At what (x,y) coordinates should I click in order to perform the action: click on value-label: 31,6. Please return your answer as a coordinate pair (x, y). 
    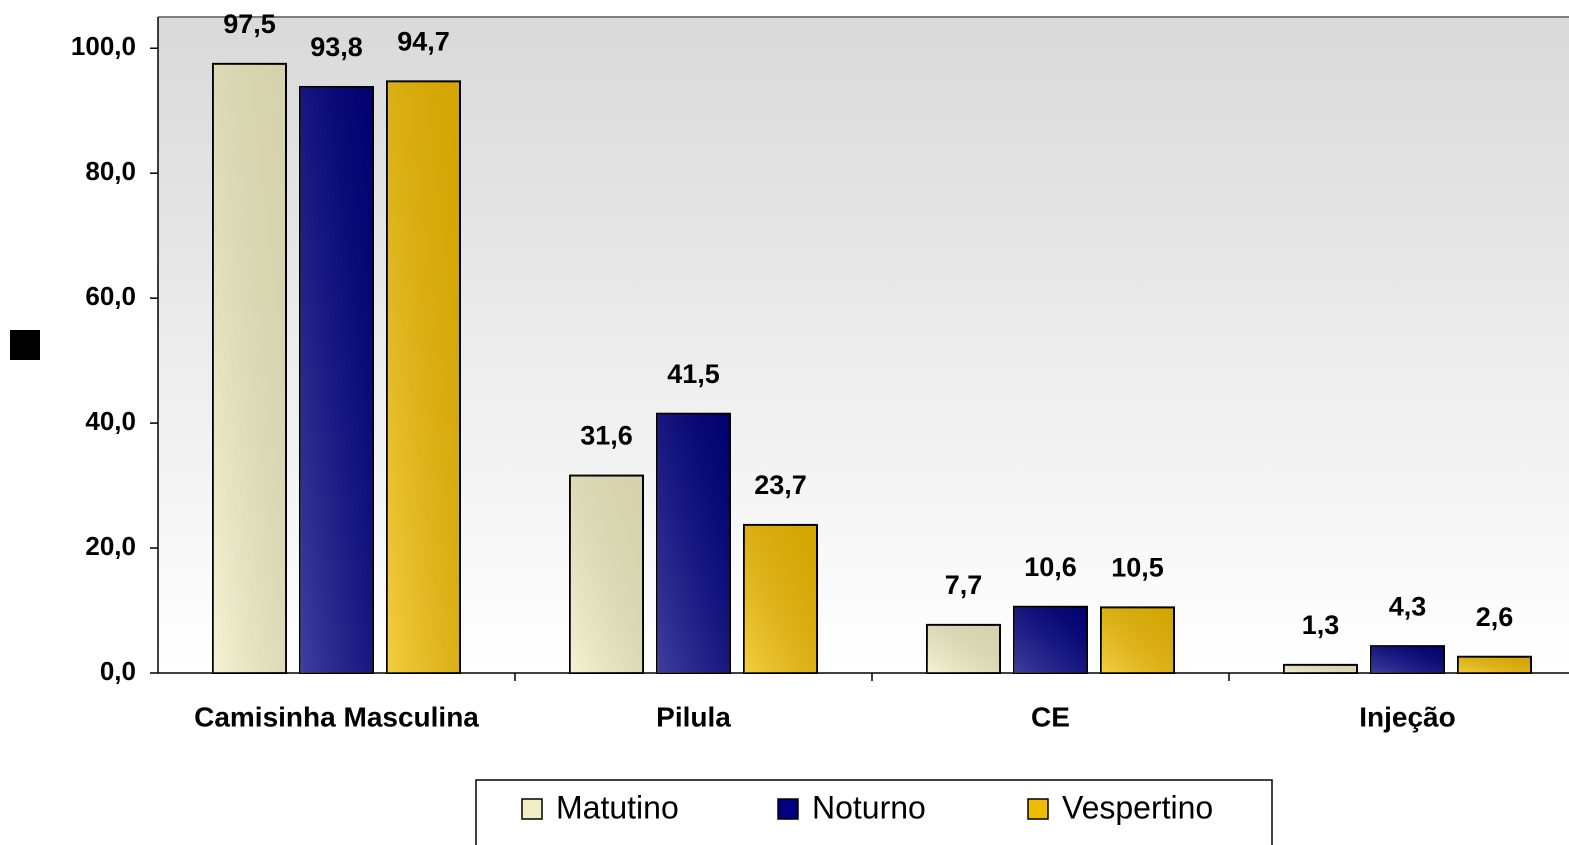
    Looking at the image, I should click on (606, 436).